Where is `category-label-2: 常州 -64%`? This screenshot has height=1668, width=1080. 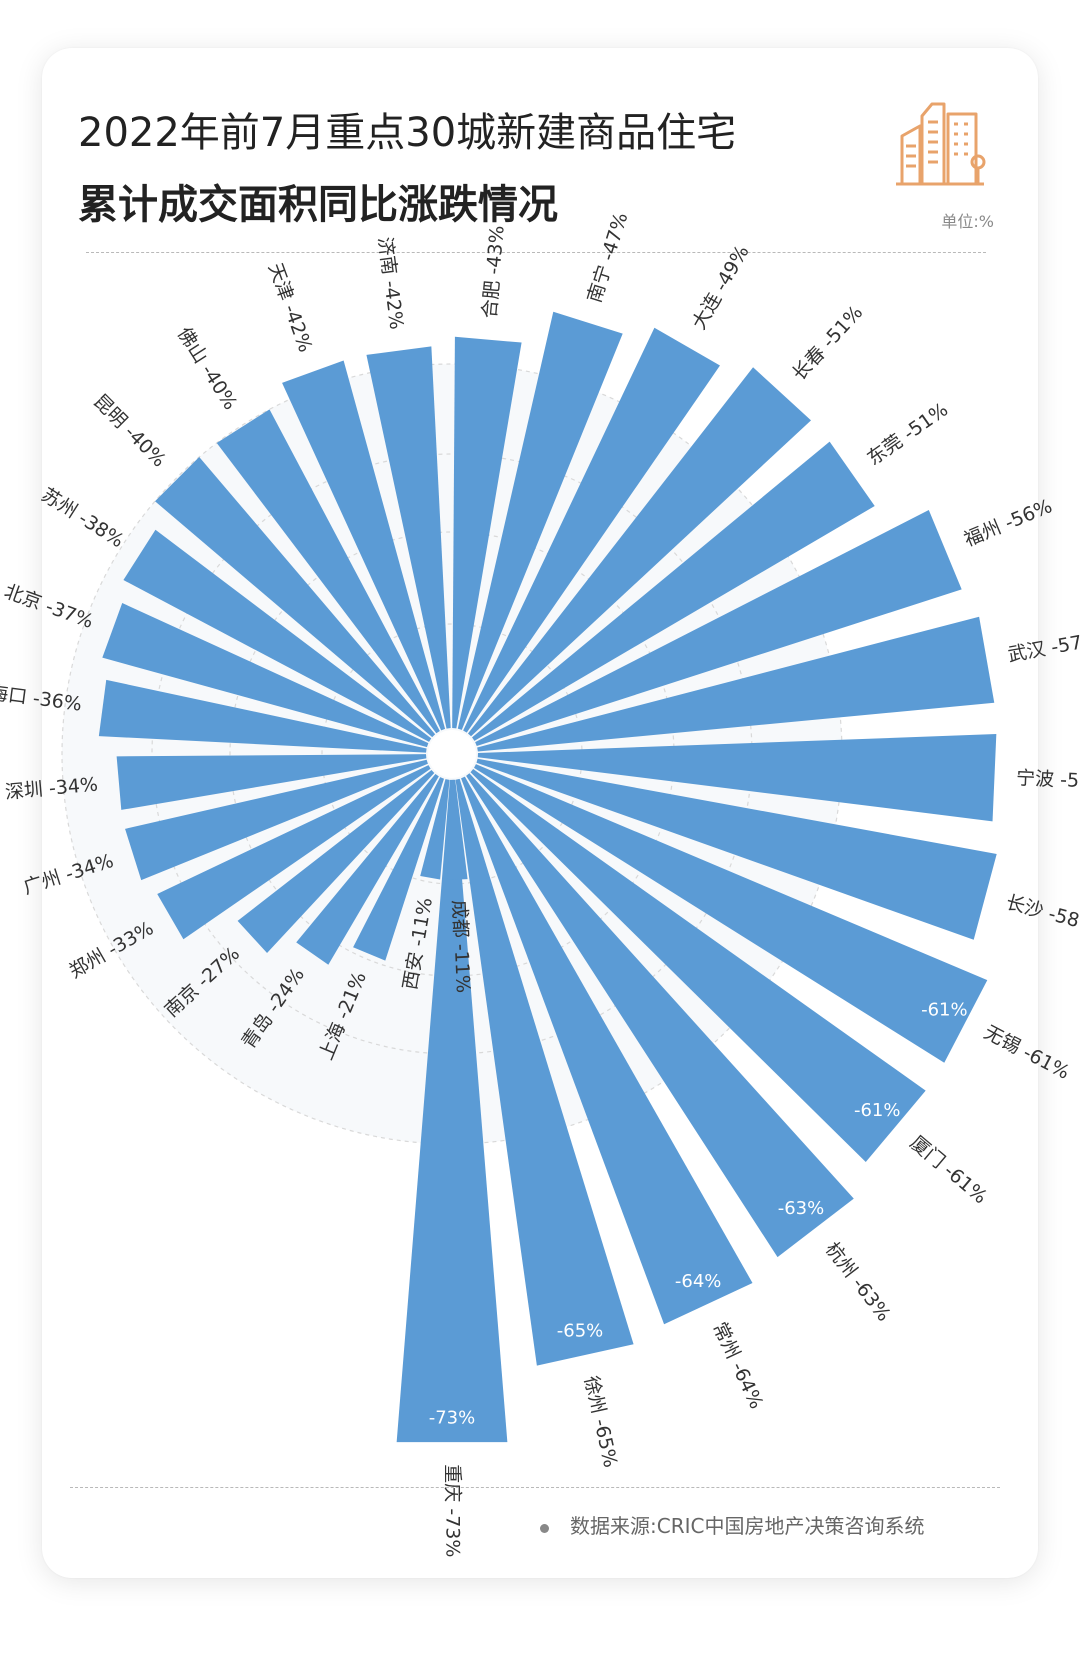
category-label-2: 常州 -64% is located at coordinates (737, 1366).